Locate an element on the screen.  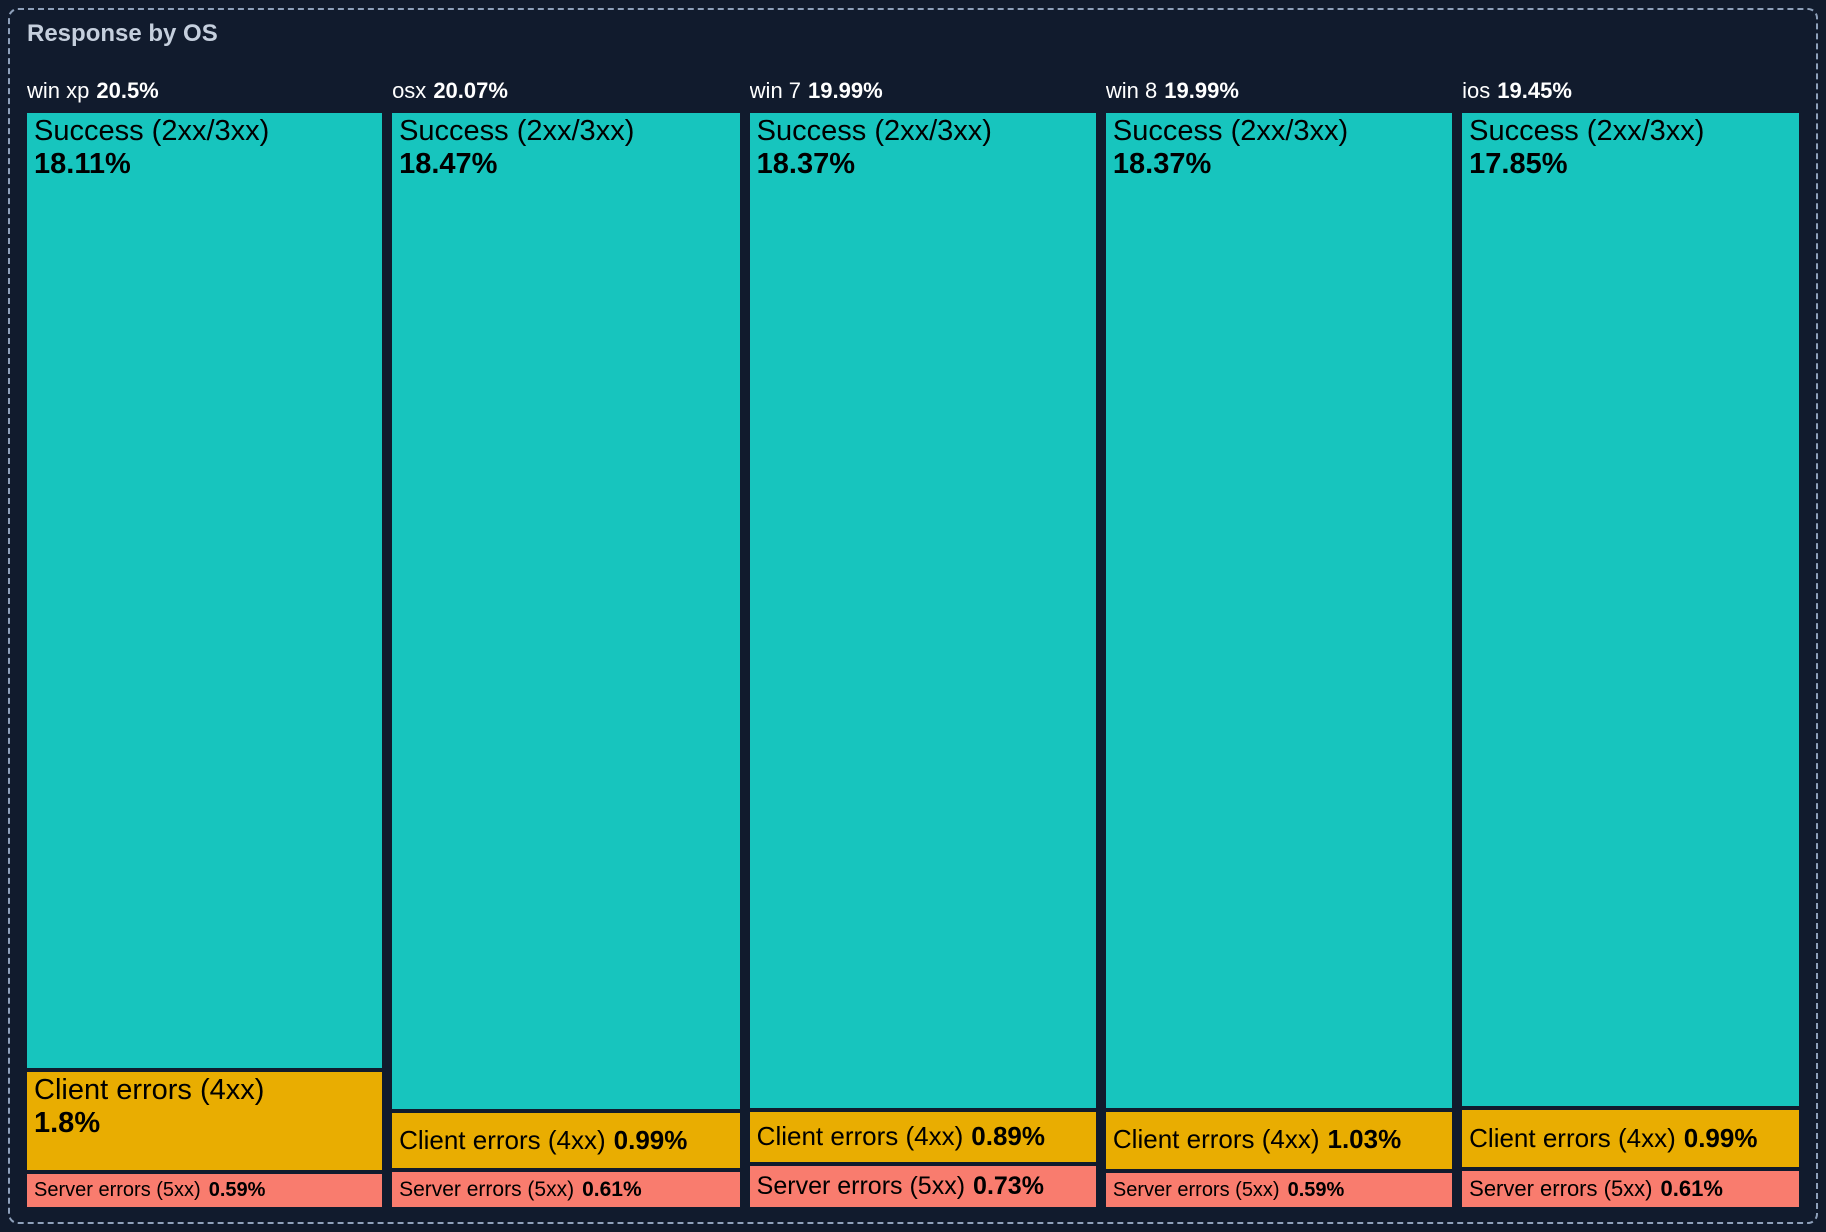
segment-client-errors: Client errors (4xx) 0.89% is located at coordinates (922, 1136).